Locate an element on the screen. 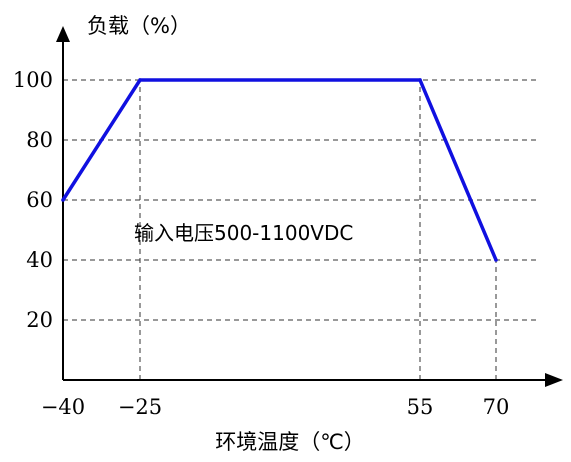  y-axis-arrow-icon is located at coordinates (63, 34).